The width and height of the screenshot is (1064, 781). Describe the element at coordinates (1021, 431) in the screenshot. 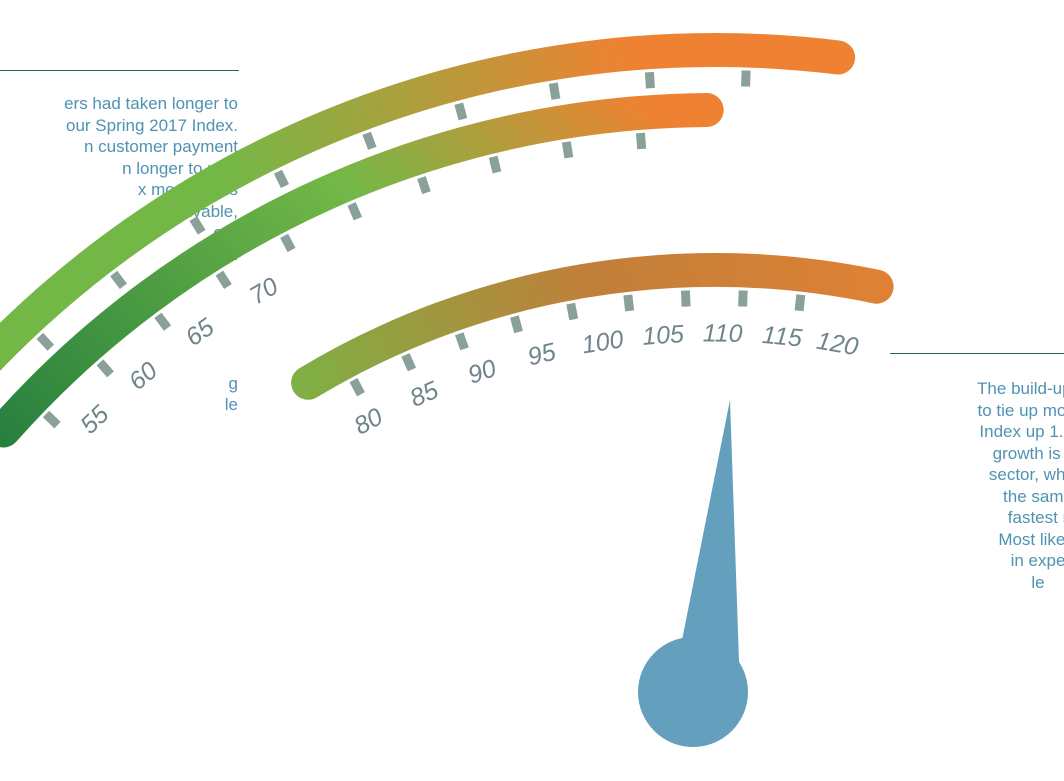

I see `text-line: Index up 1.2 pe` at that location.